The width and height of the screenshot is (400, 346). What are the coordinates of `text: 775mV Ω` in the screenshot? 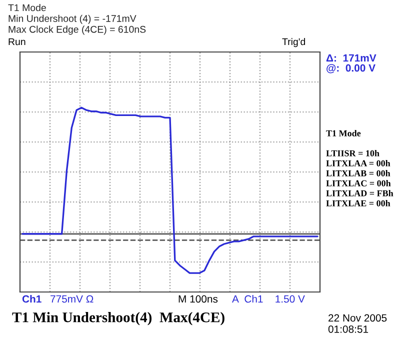 It's located at (72, 299).